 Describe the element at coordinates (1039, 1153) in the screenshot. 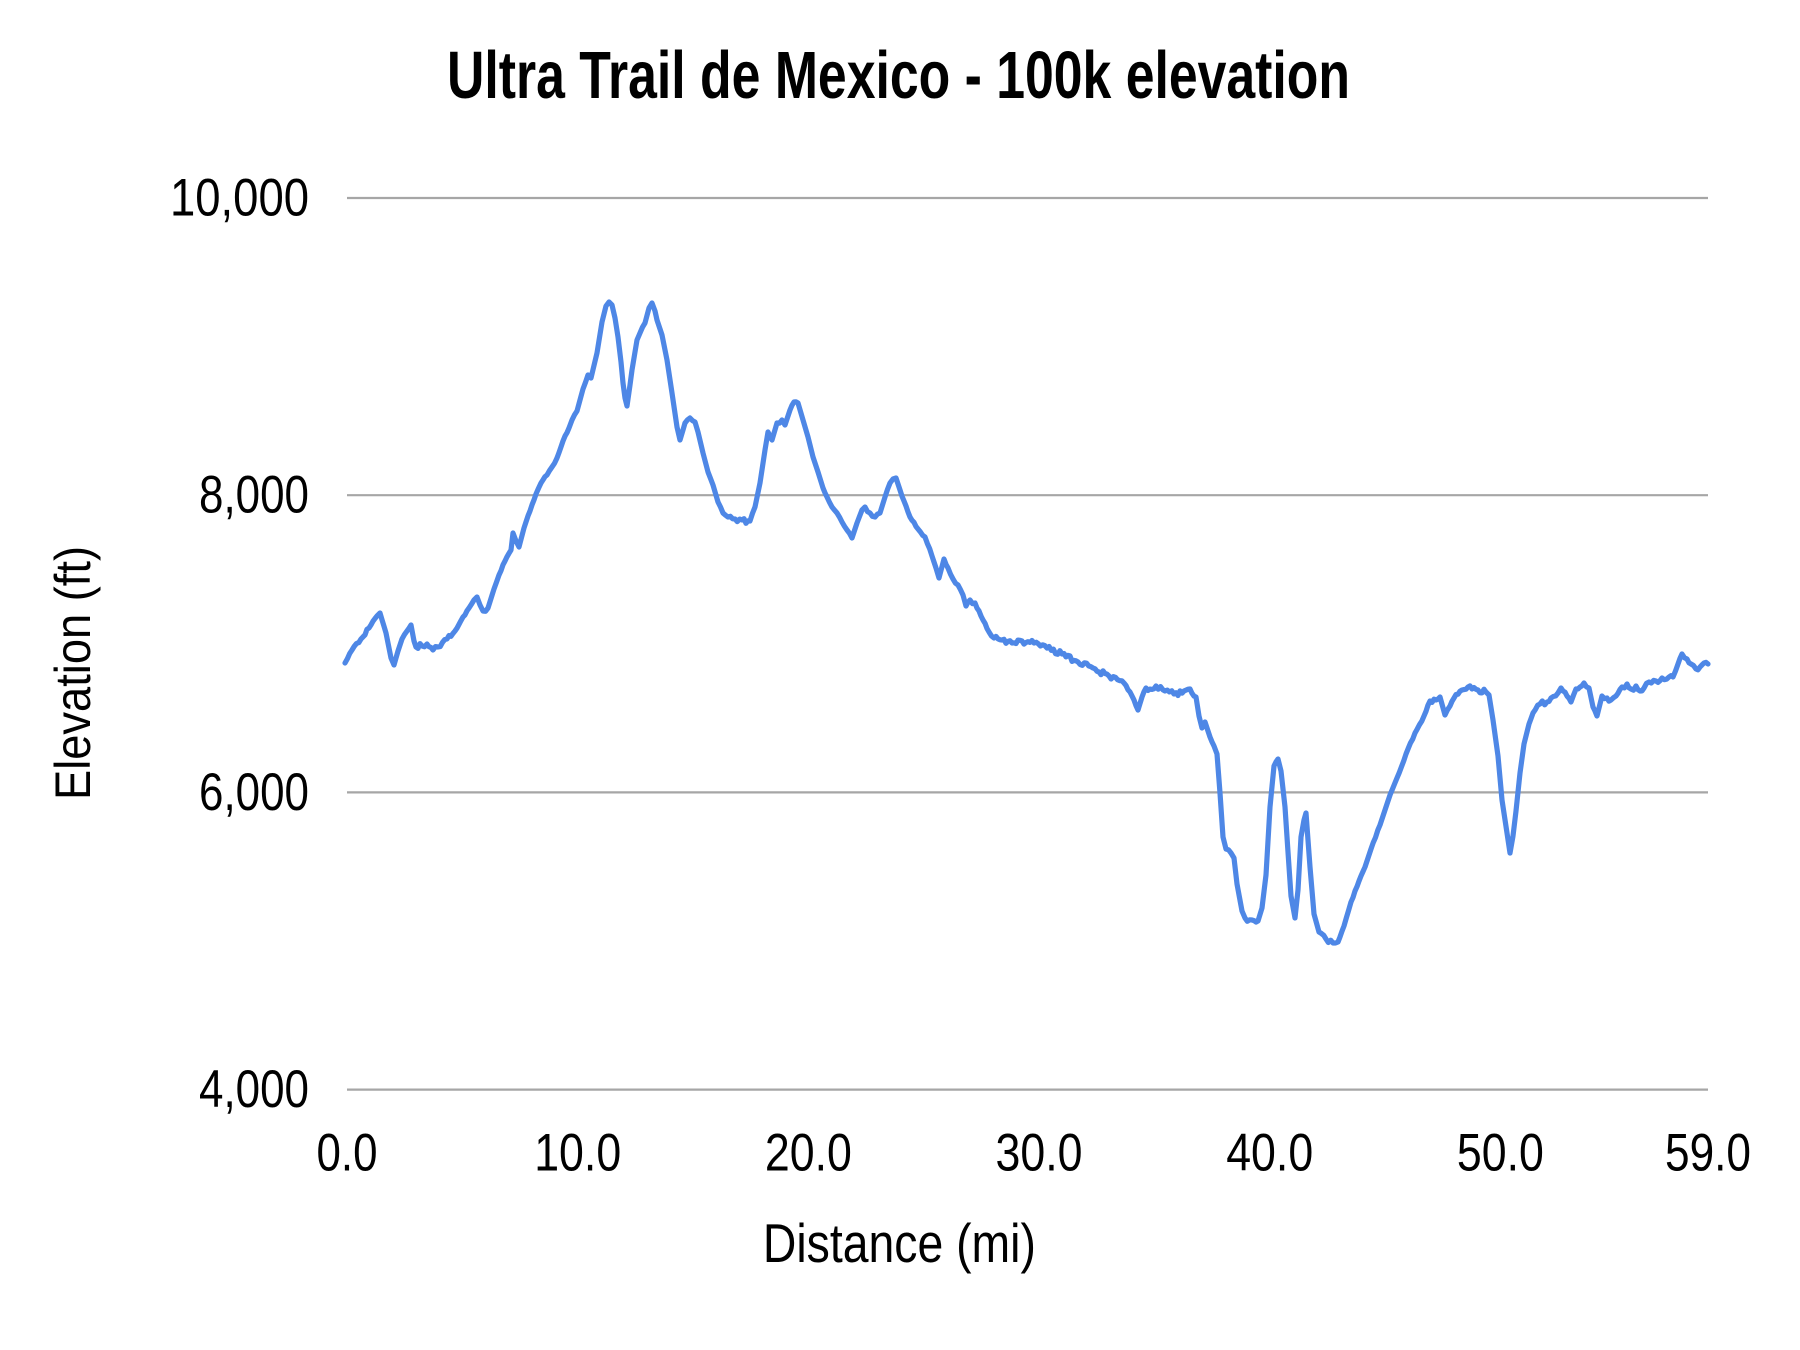

I see `svg-text: 30.0` at that location.